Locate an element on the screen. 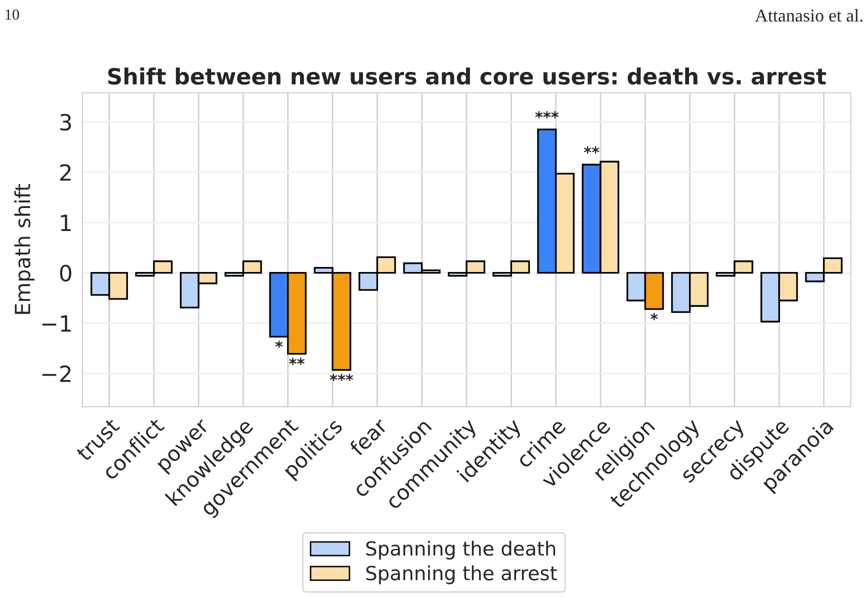 Image resolution: width=868 pixels, height=598 pixels. y-tick-label: −2 is located at coordinates (56, 373).